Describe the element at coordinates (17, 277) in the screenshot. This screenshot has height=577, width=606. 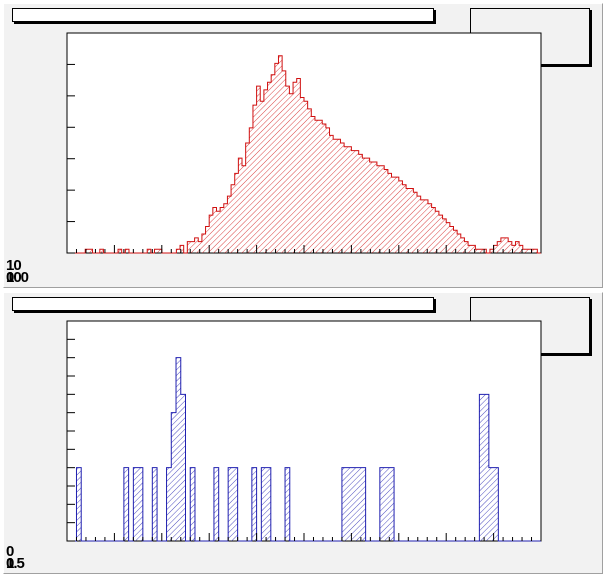
I see `x-tick-label: 100` at that location.